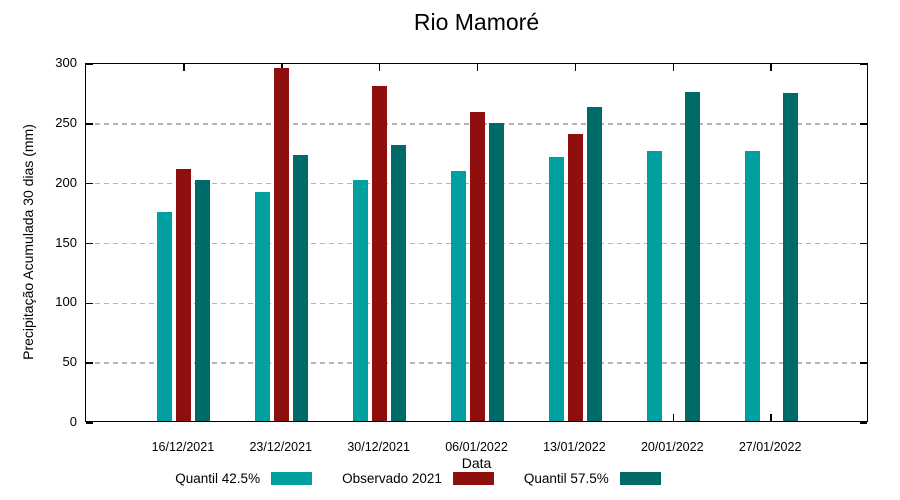 This screenshot has width=900, height=500. What do you see at coordinates (66, 242) in the screenshot?
I see `y-tick-label: 150` at bounding box center [66, 242].